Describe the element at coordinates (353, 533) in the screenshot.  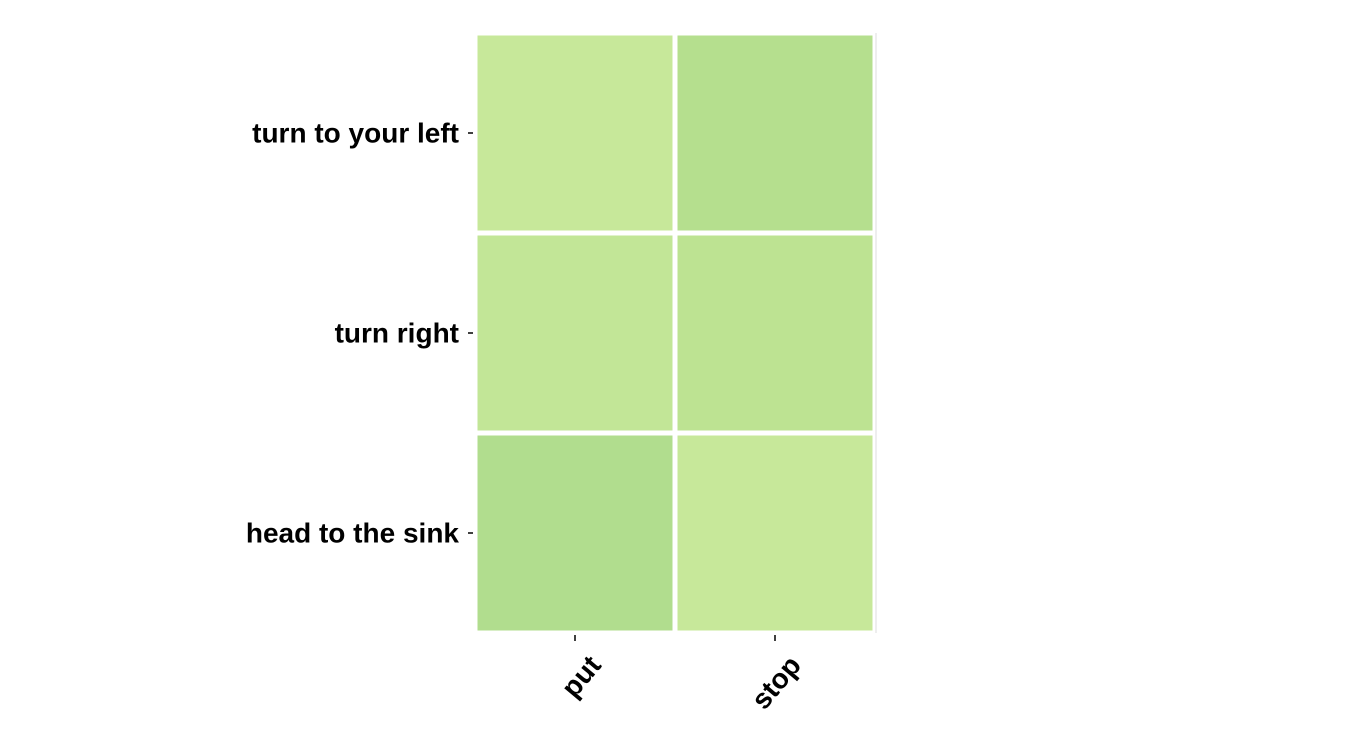
I see `y-tick-label-2: head to the sink` at that location.